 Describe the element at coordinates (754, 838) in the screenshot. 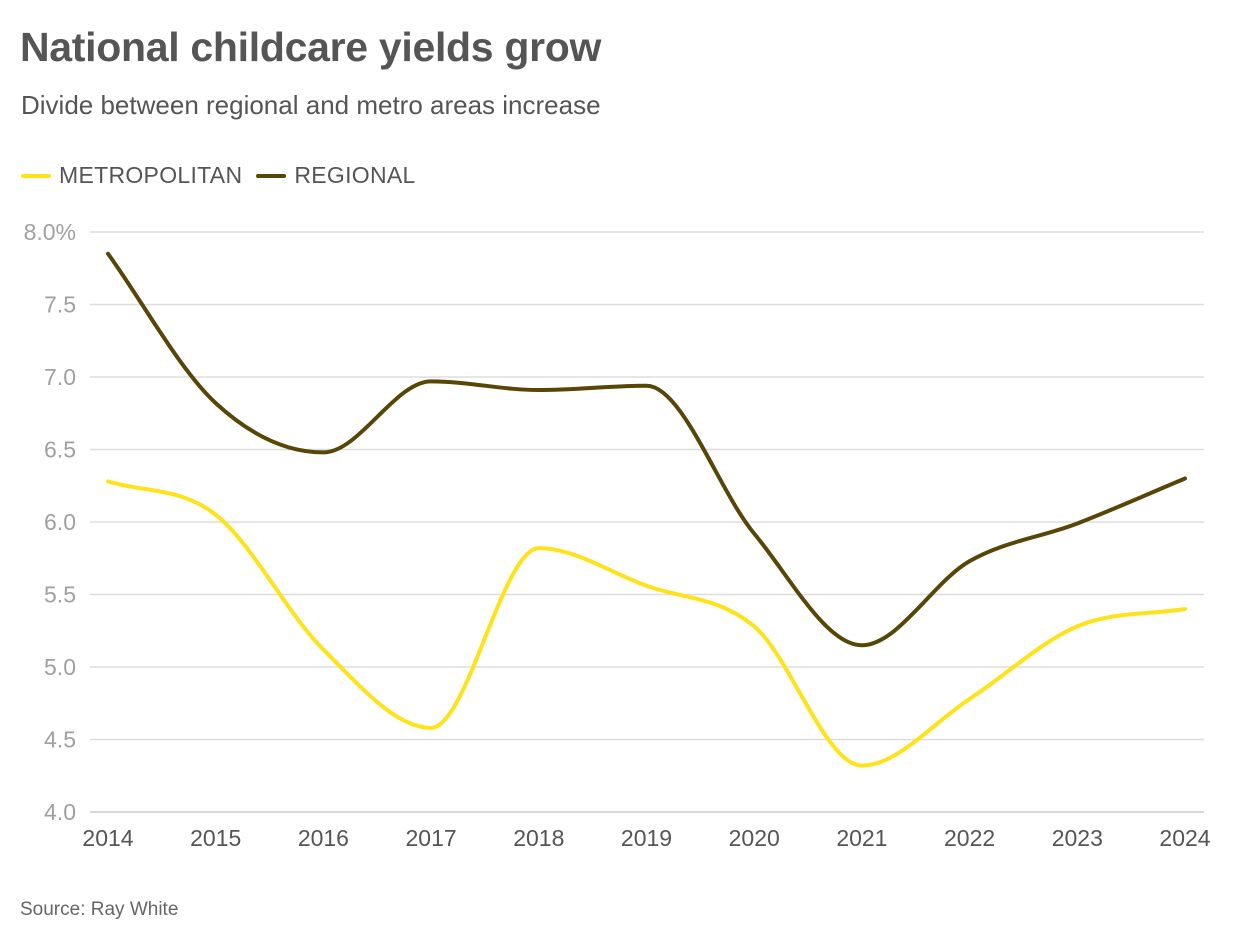

I see `x-tick-label: 2020` at that location.